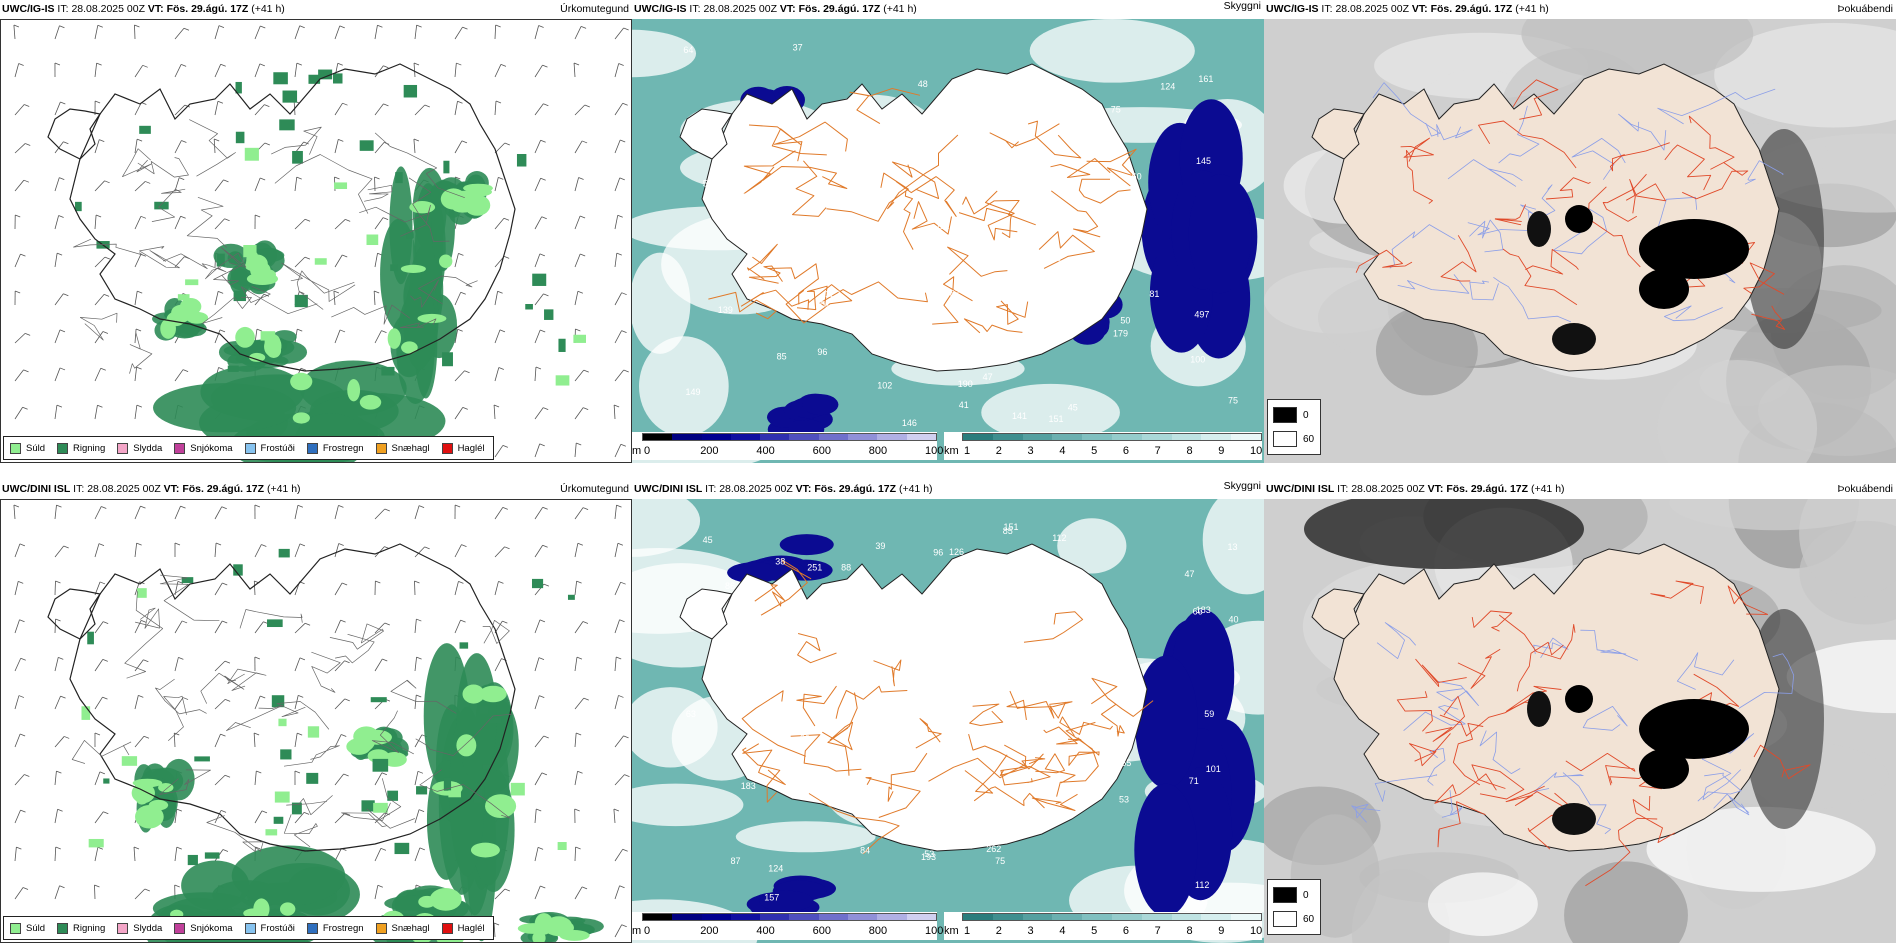 The width and height of the screenshot is (1900, 950). What do you see at coordinates (725, 310) in the screenshot?
I see `ceiling-label: 139` at bounding box center [725, 310].